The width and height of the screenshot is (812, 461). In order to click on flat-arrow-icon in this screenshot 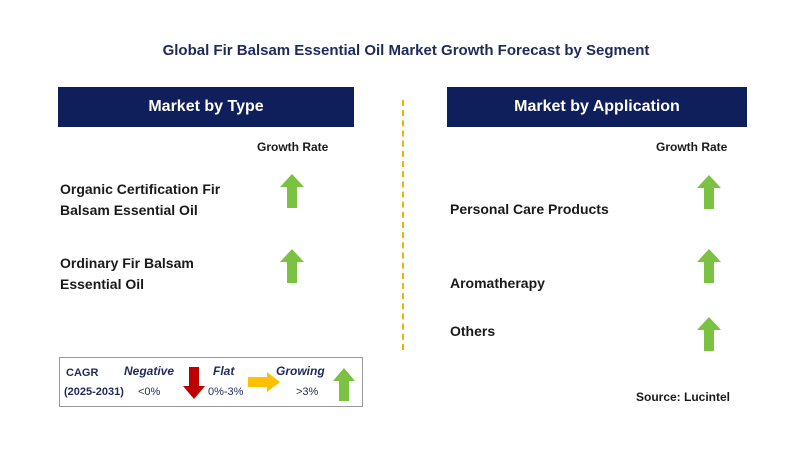, I will do `click(264, 382)`.